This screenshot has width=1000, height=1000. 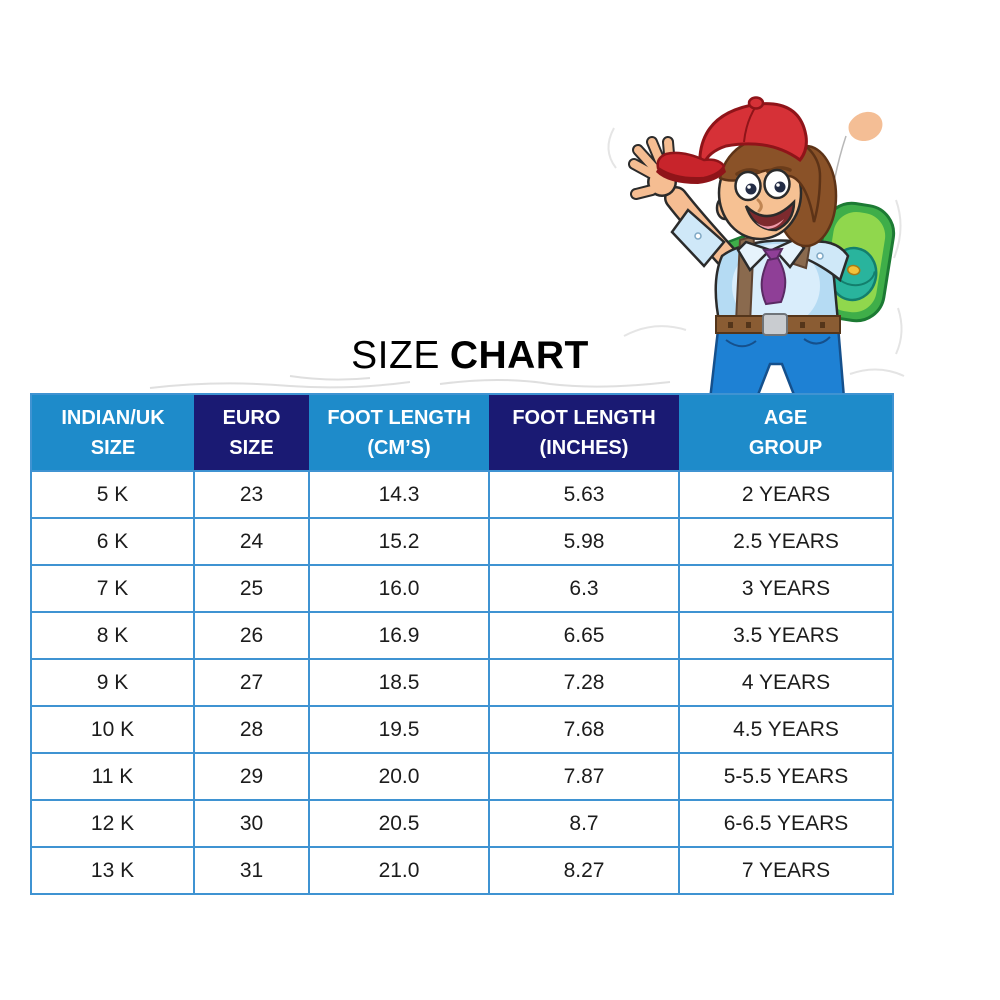 I want to click on cell-indian-uk: 11 K, so click(x=112, y=776).